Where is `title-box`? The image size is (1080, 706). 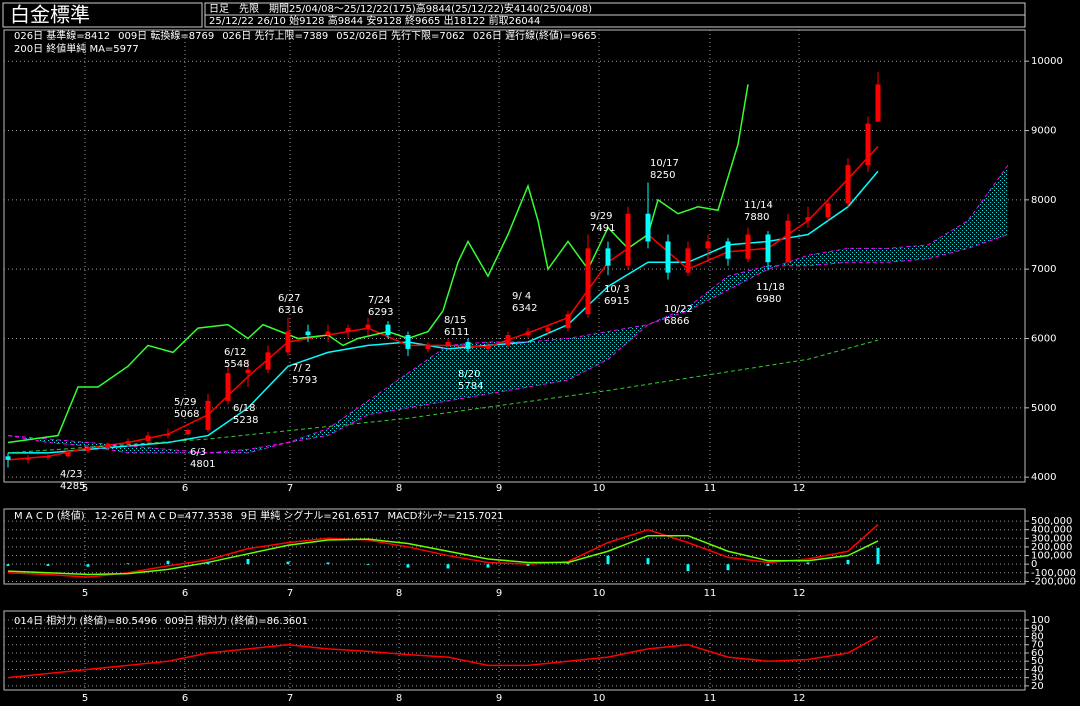 title-box is located at coordinates (102, 15).